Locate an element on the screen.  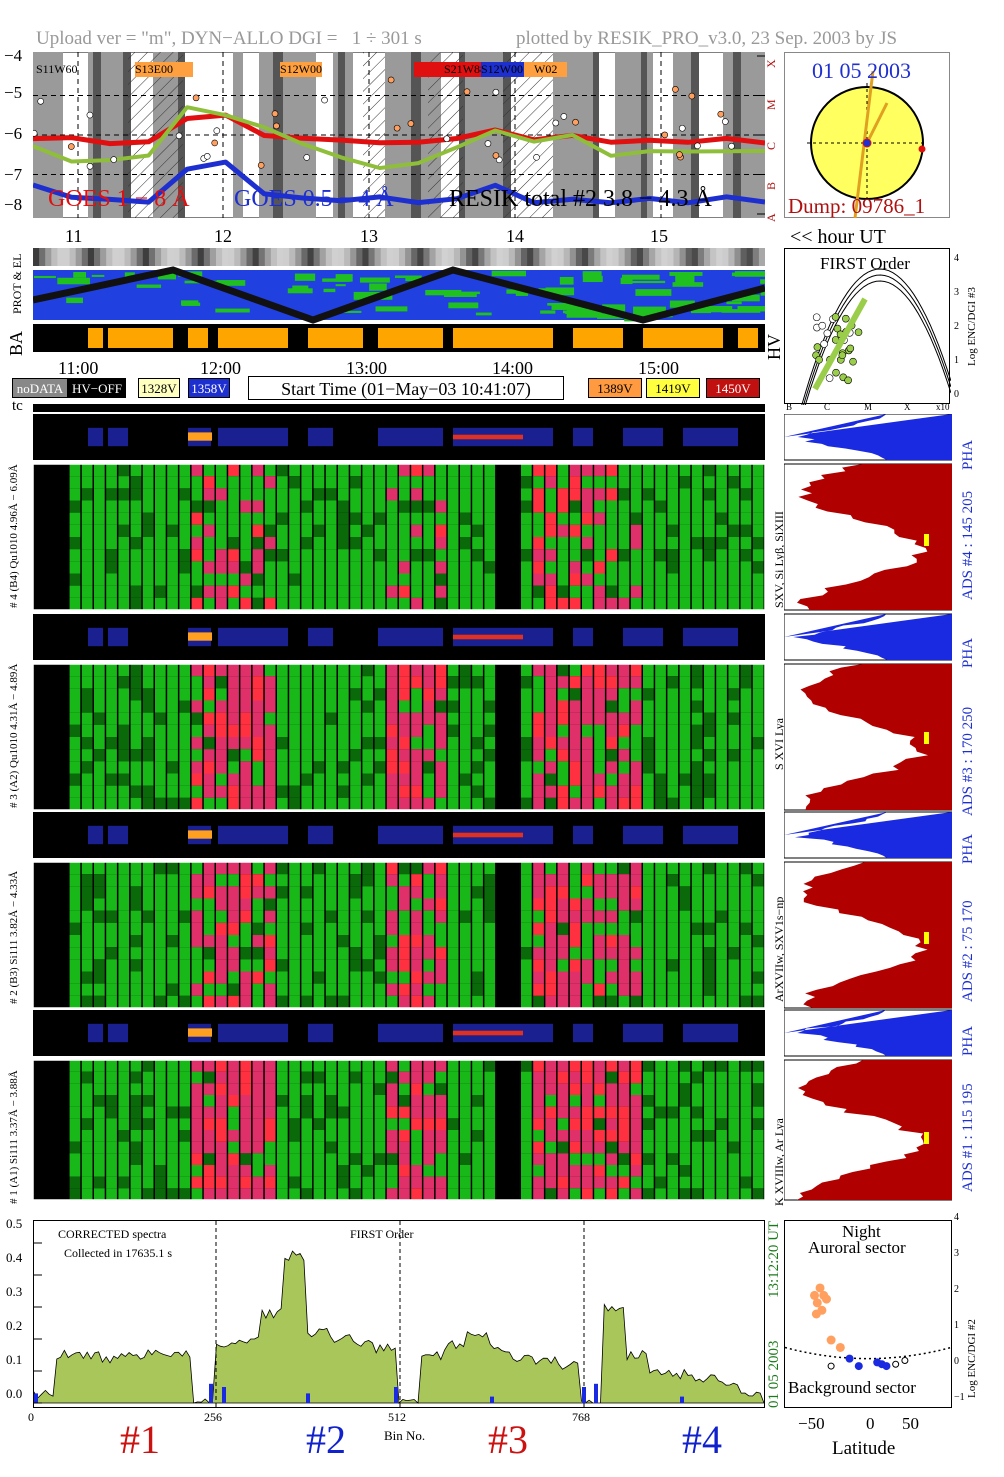
legend-hvoff: HV−OFF is located at coordinates (97, 388).